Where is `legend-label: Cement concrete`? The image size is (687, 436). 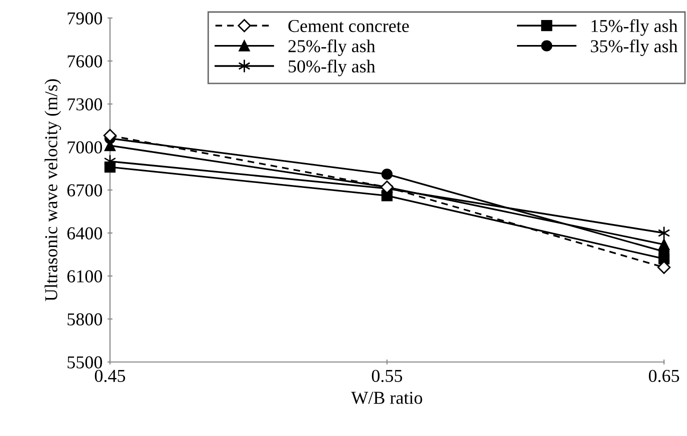 legend-label: Cement concrete is located at coordinates (348, 26).